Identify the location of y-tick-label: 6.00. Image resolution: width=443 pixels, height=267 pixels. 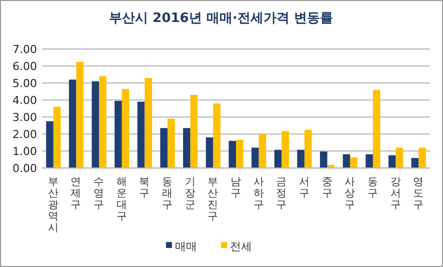
(24, 66).